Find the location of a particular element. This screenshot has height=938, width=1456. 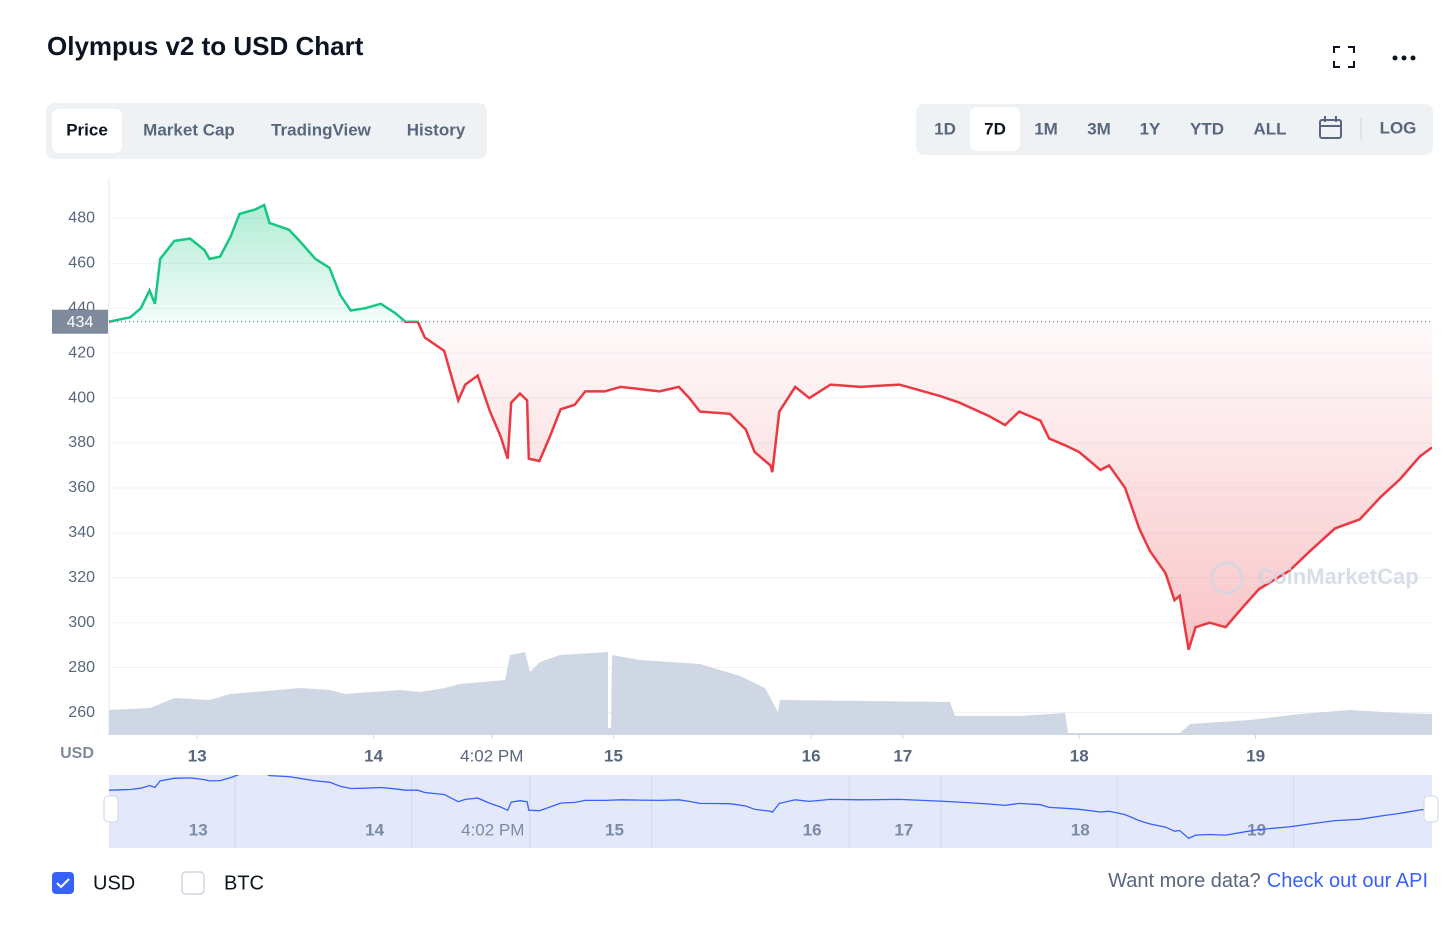

footer: Want more data? Check out our API is located at coordinates (1268, 881).